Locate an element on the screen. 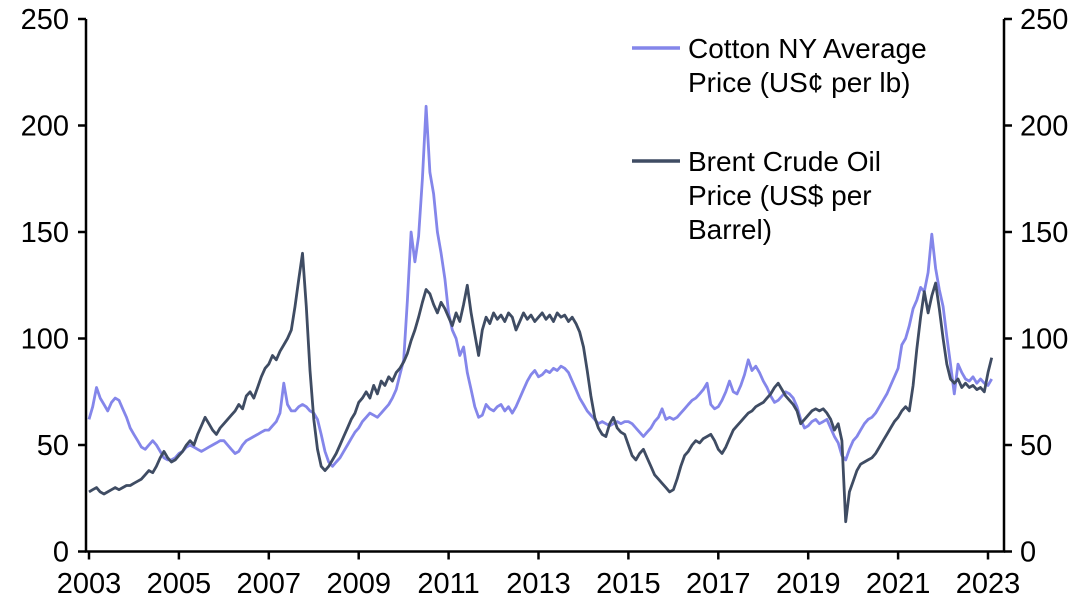  y-tick-label-left: 250 is located at coordinates (45, 20).